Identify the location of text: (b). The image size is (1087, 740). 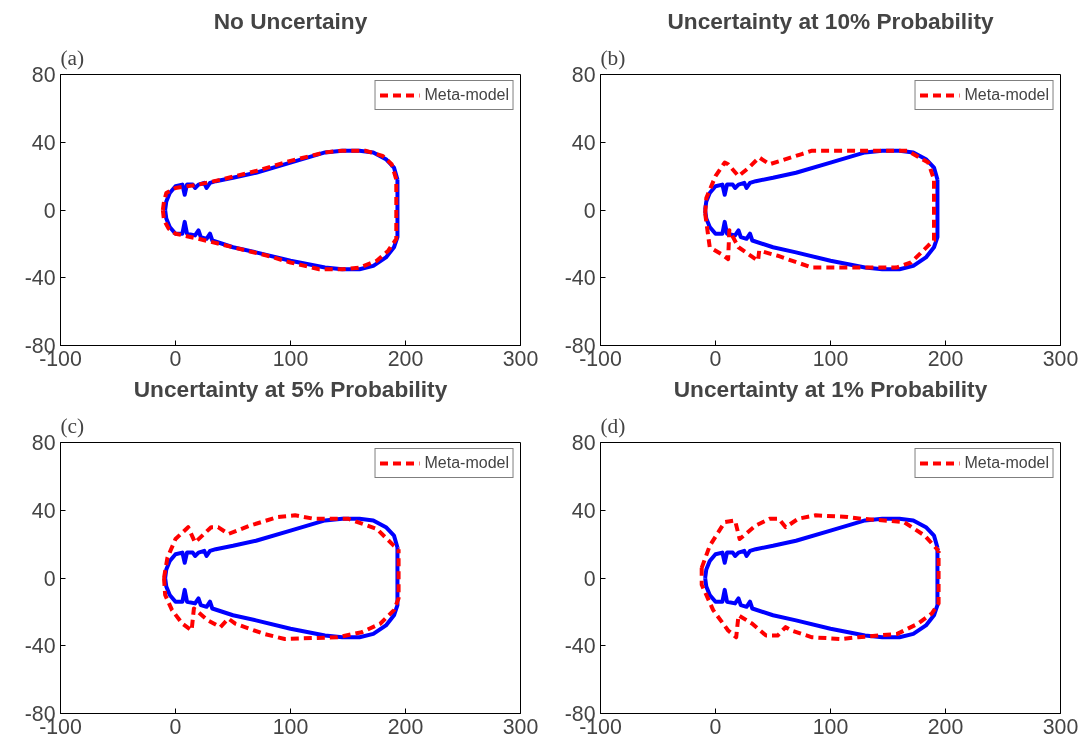
(613, 57).